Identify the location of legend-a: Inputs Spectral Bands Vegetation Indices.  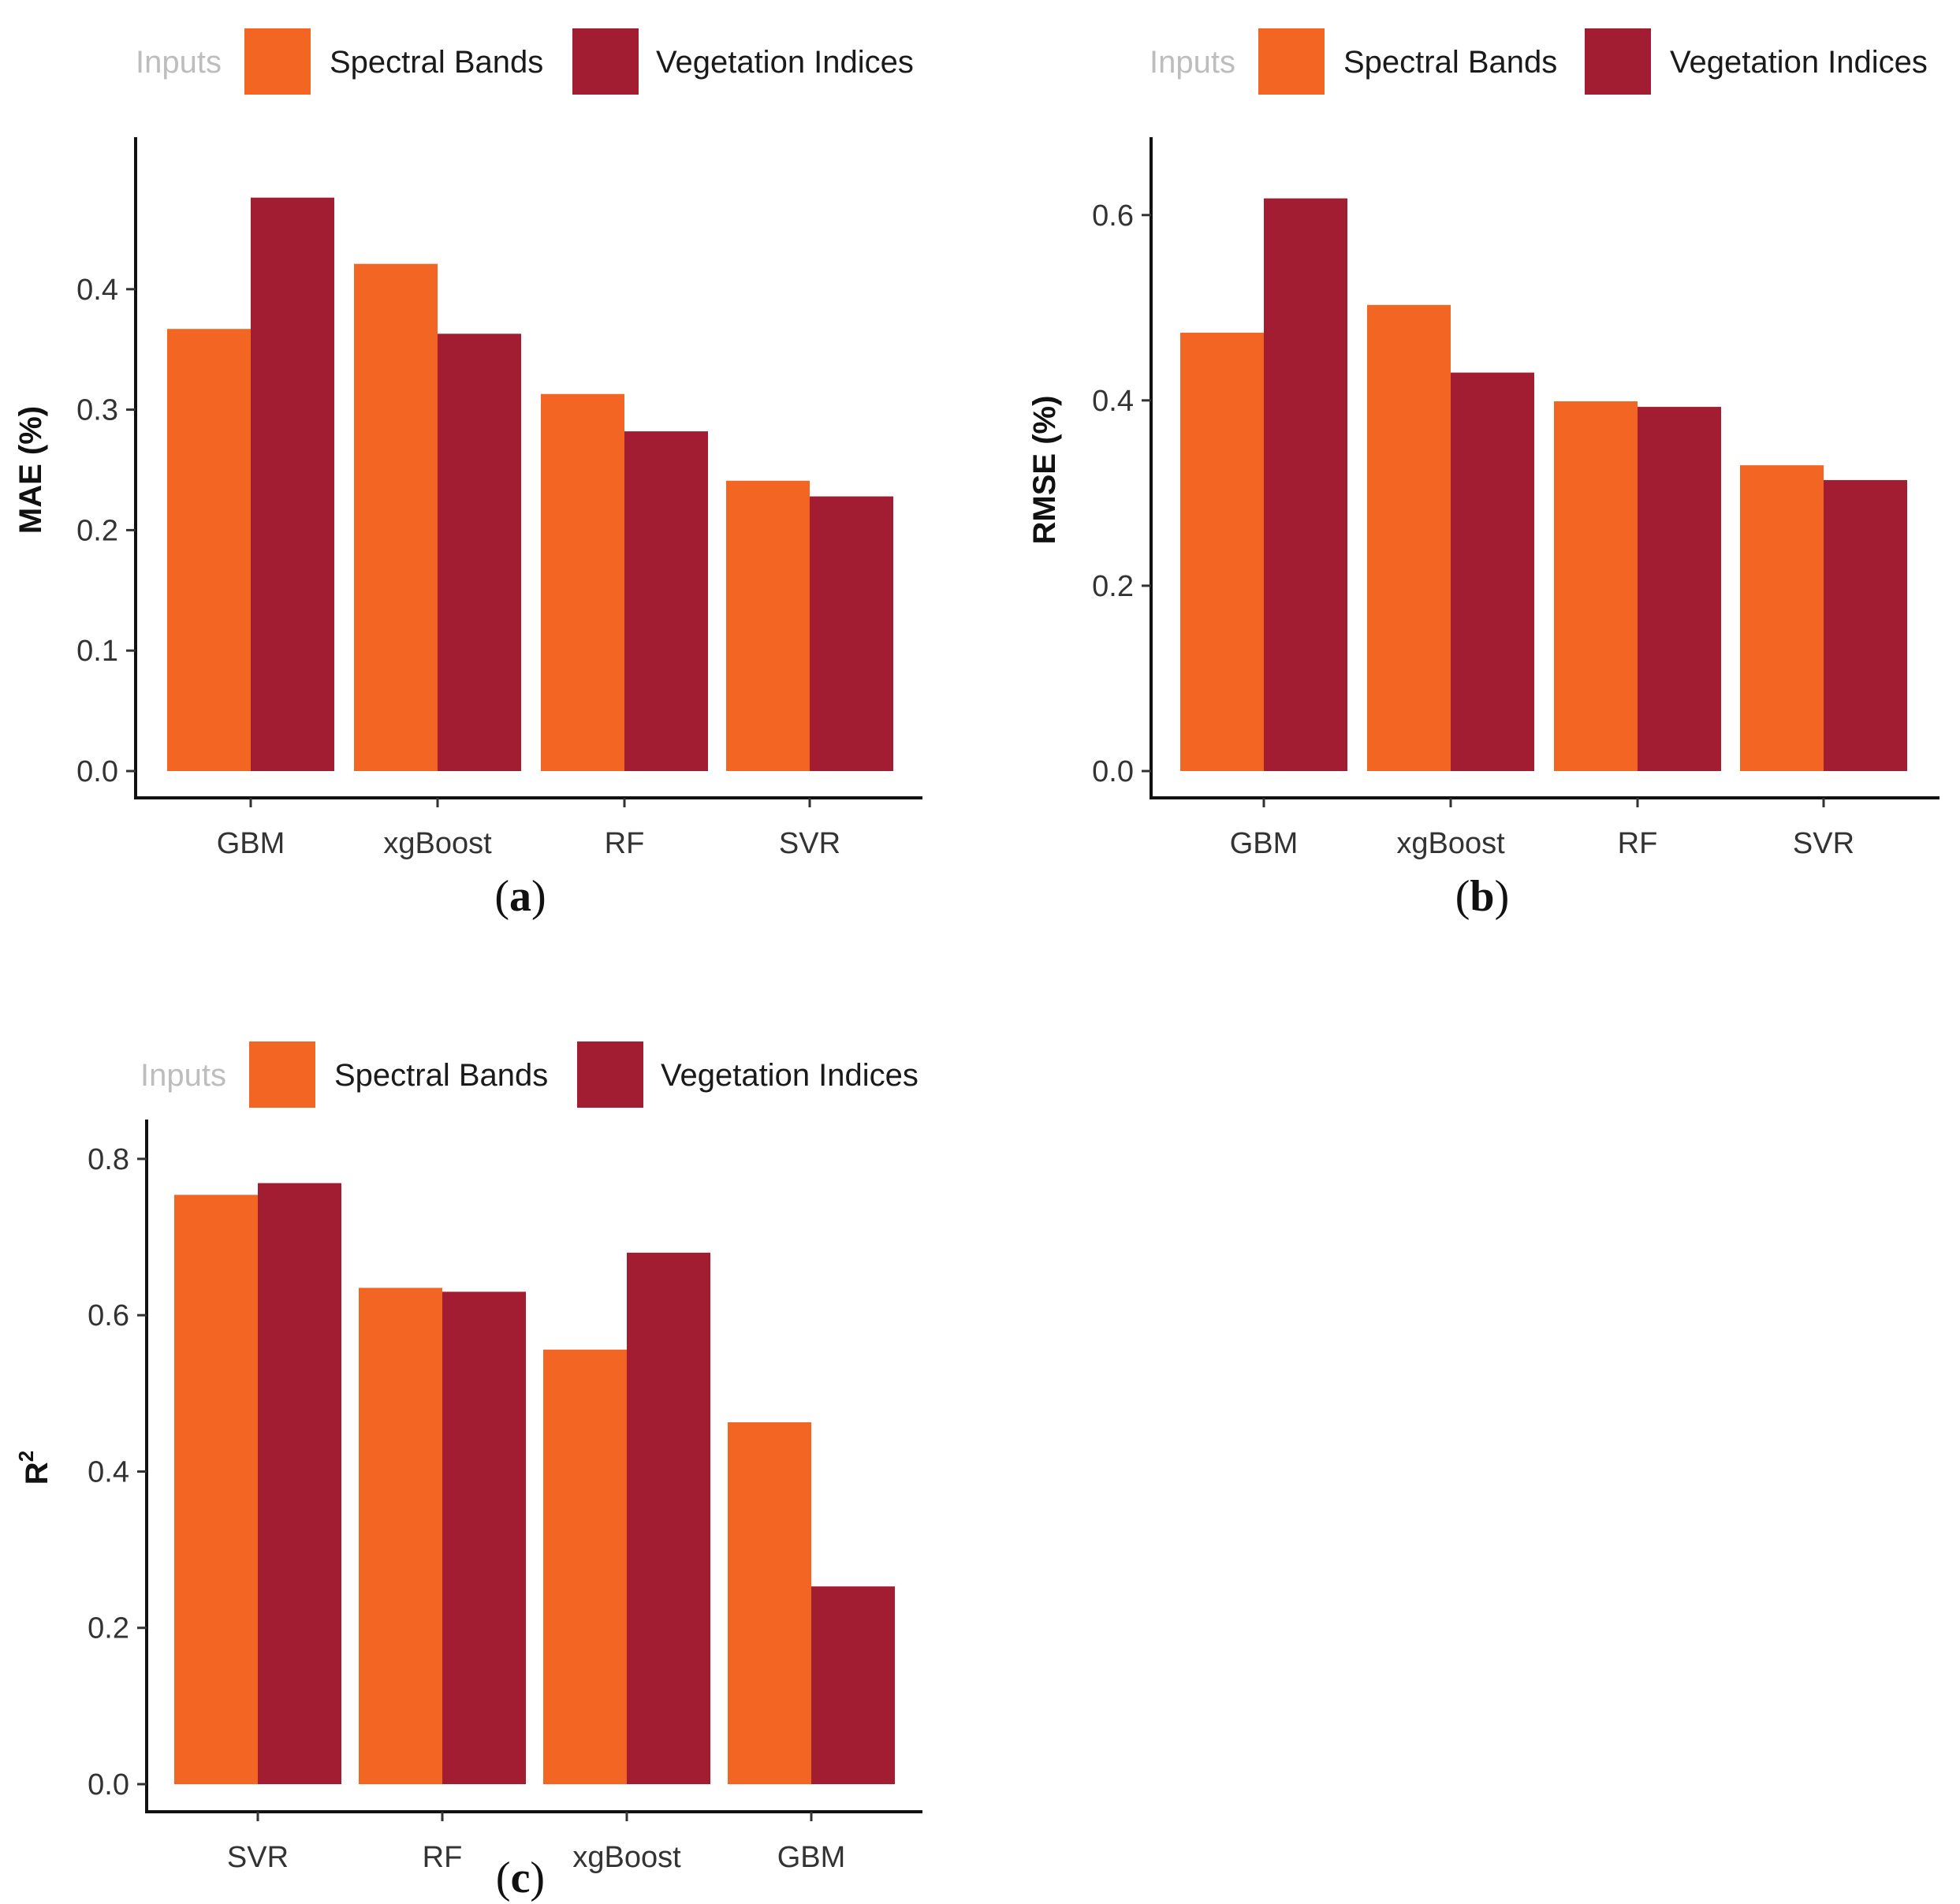
(525, 61).